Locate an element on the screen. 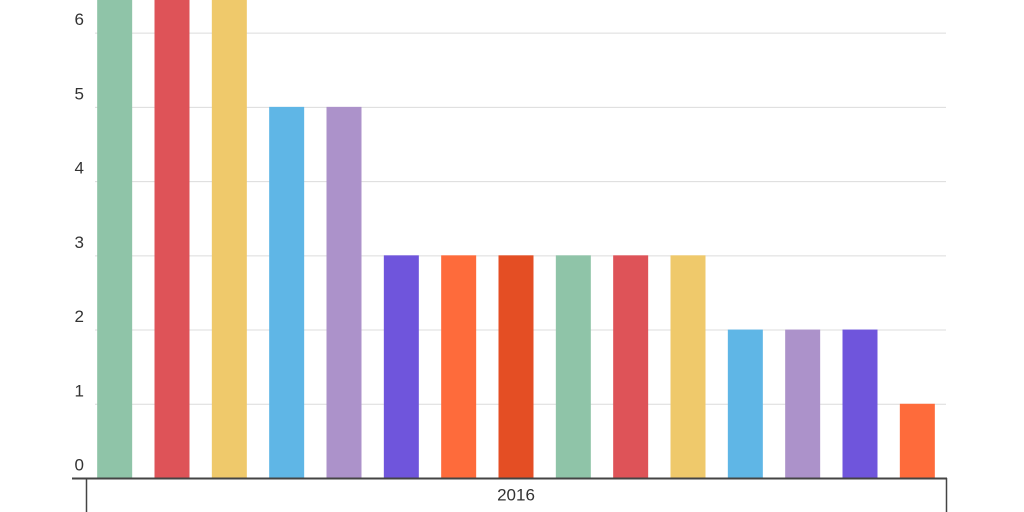  y-tick-label: 6 is located at coordinates (79, 19).